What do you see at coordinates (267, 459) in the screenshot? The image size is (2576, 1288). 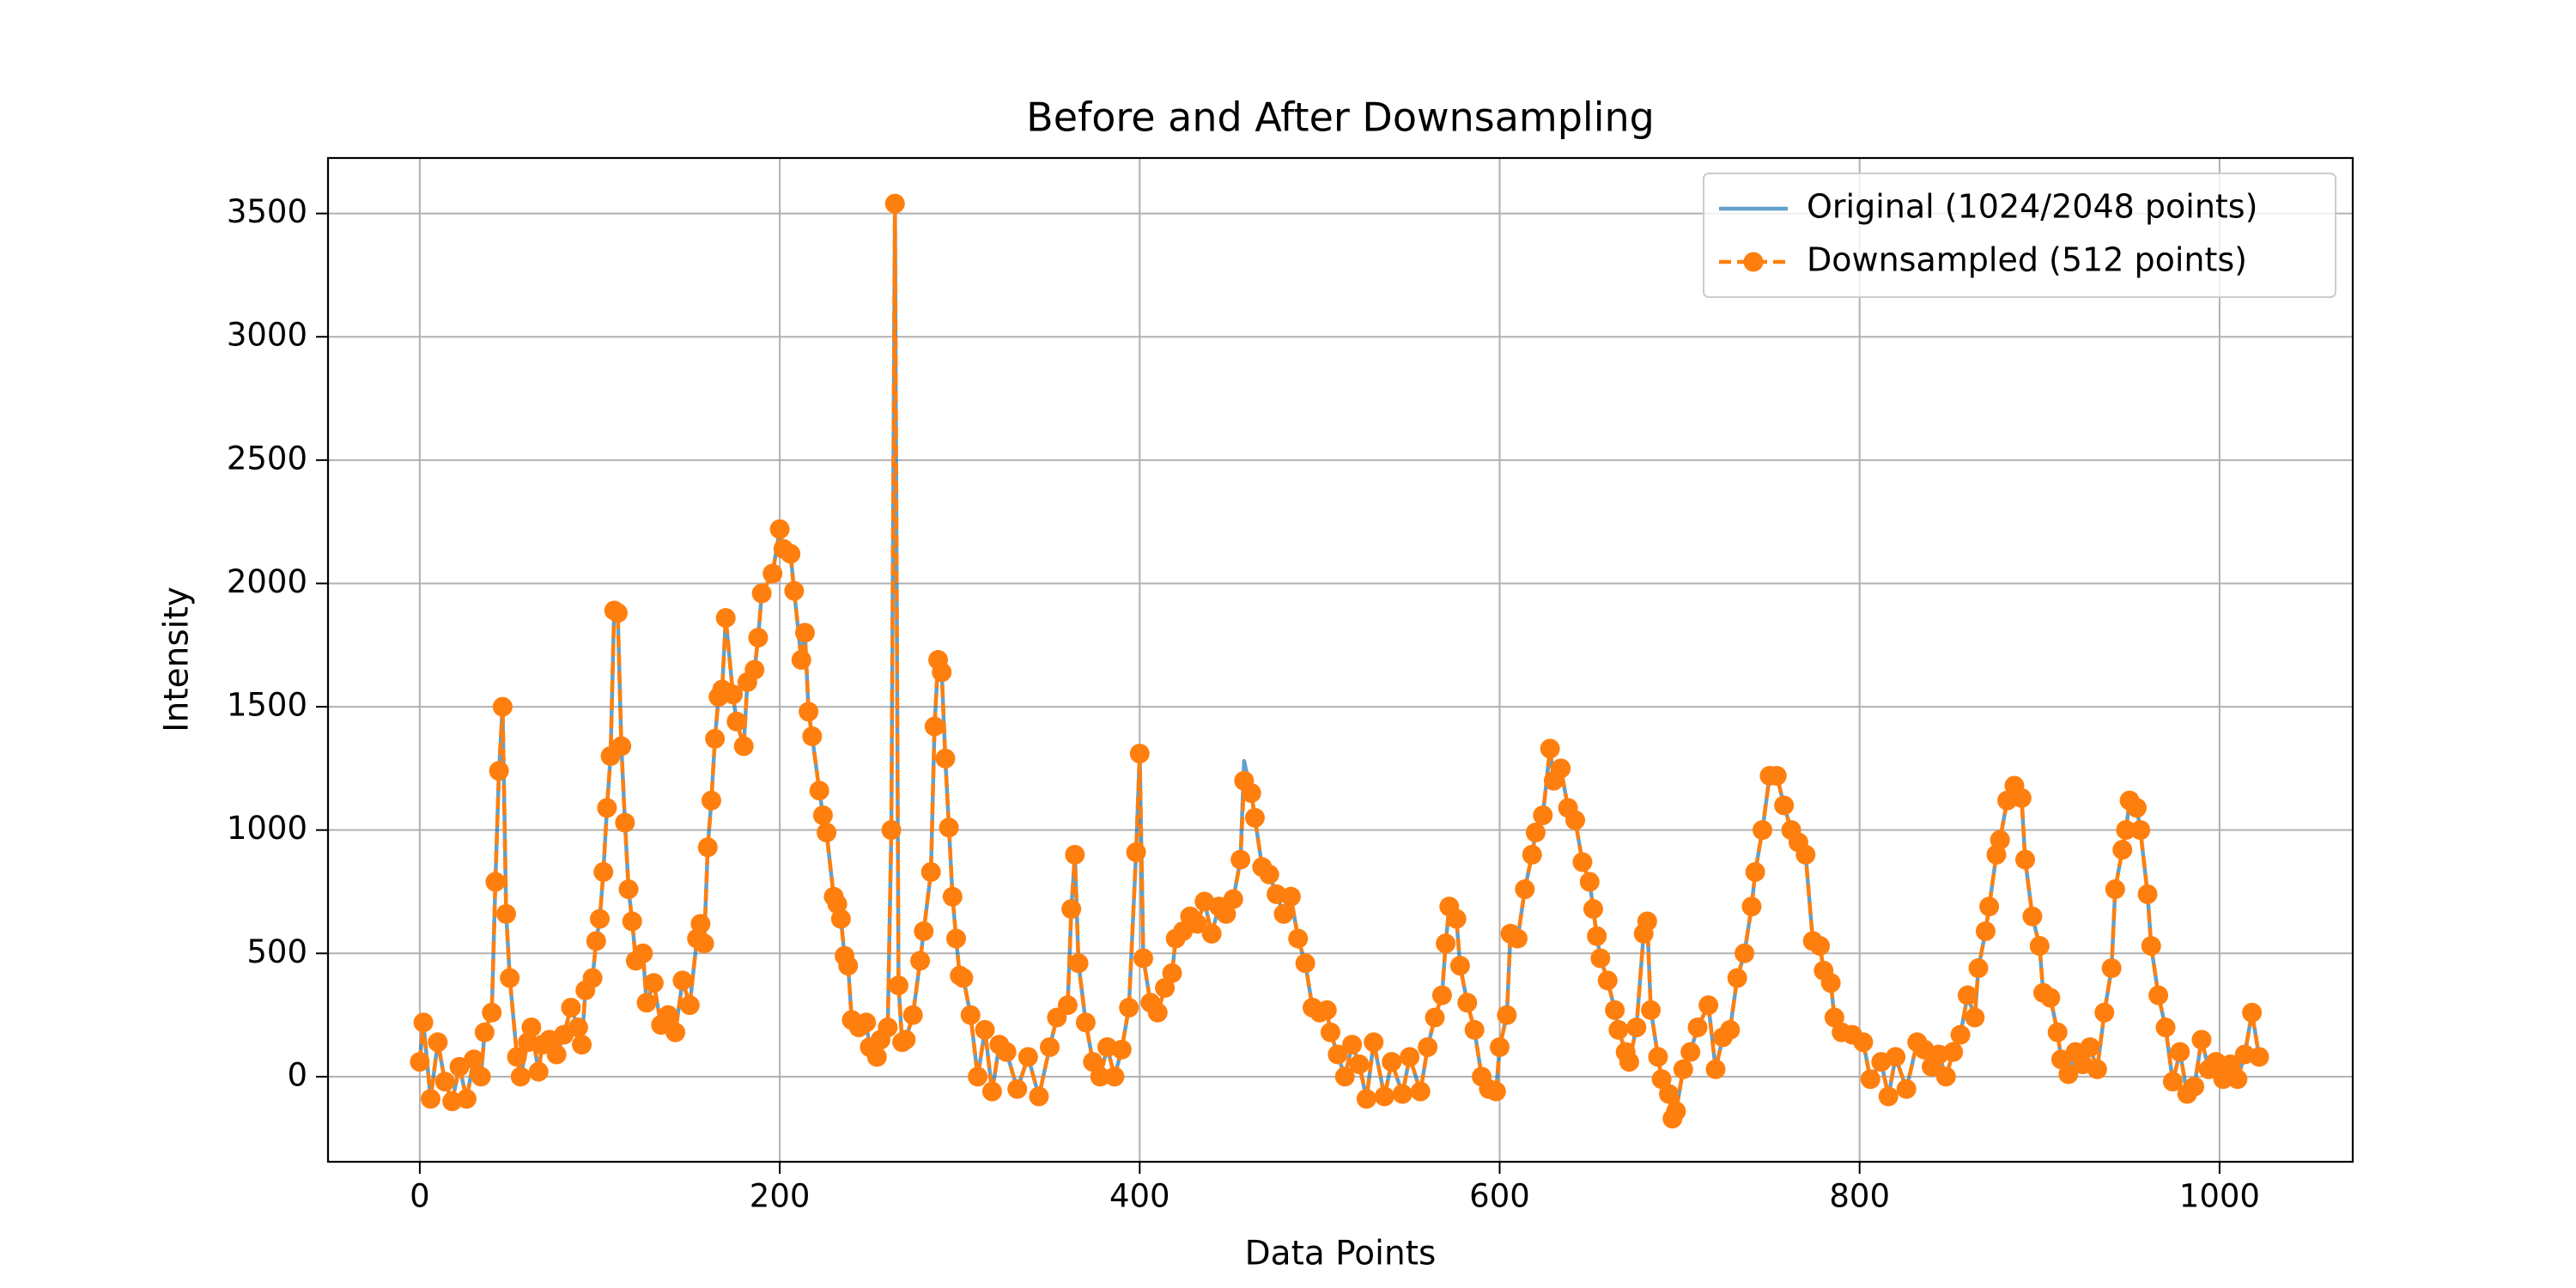 I see `y-tick-label: 2500` at bounding box center [267, 459].